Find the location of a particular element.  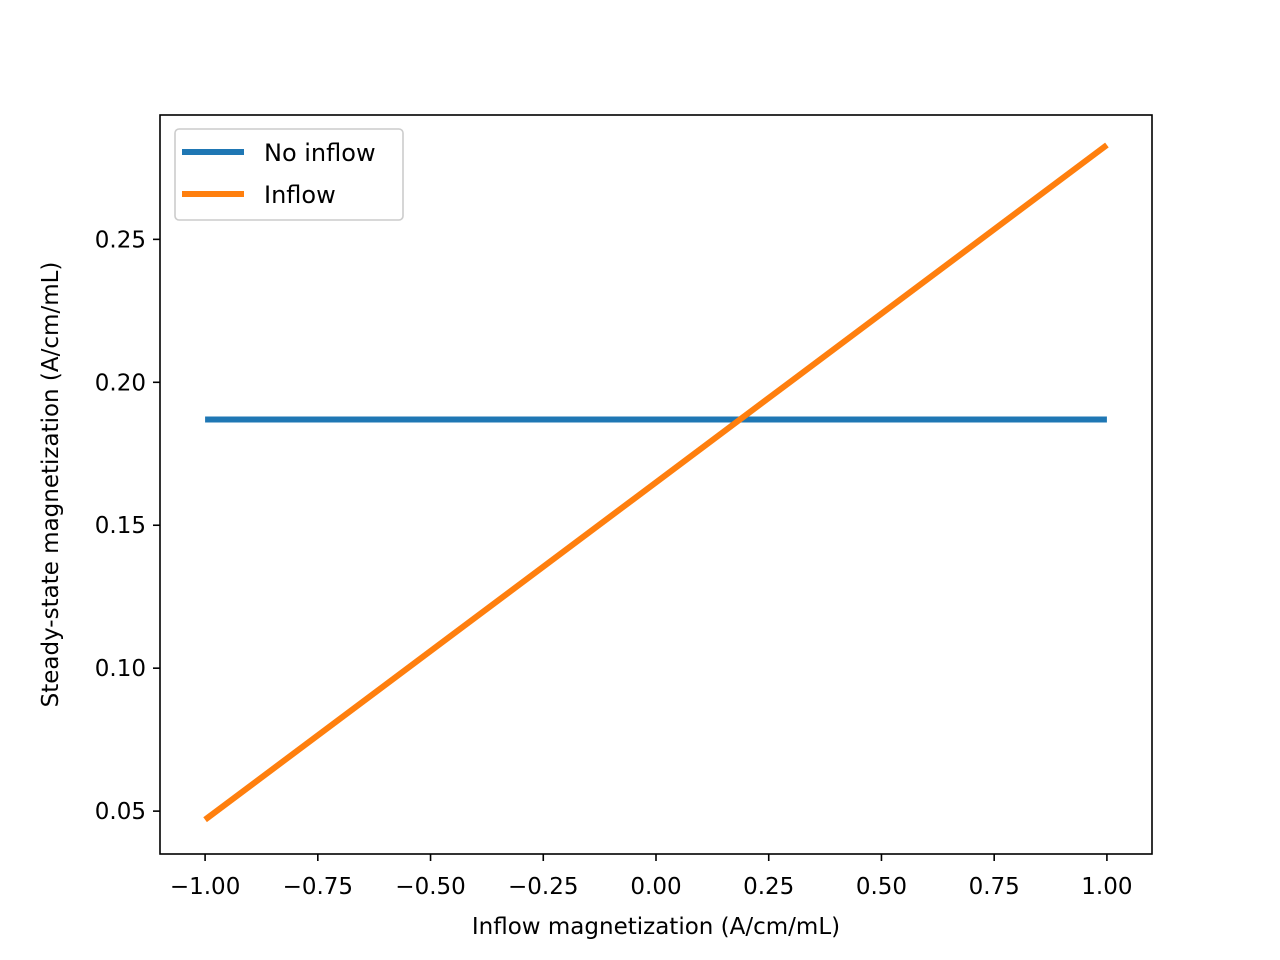

x-axis: −1.00 −0.75 −0.50 −0.25 0.00 0.25 0.50 0.75 1.00 is located at coordinates (651, 877).